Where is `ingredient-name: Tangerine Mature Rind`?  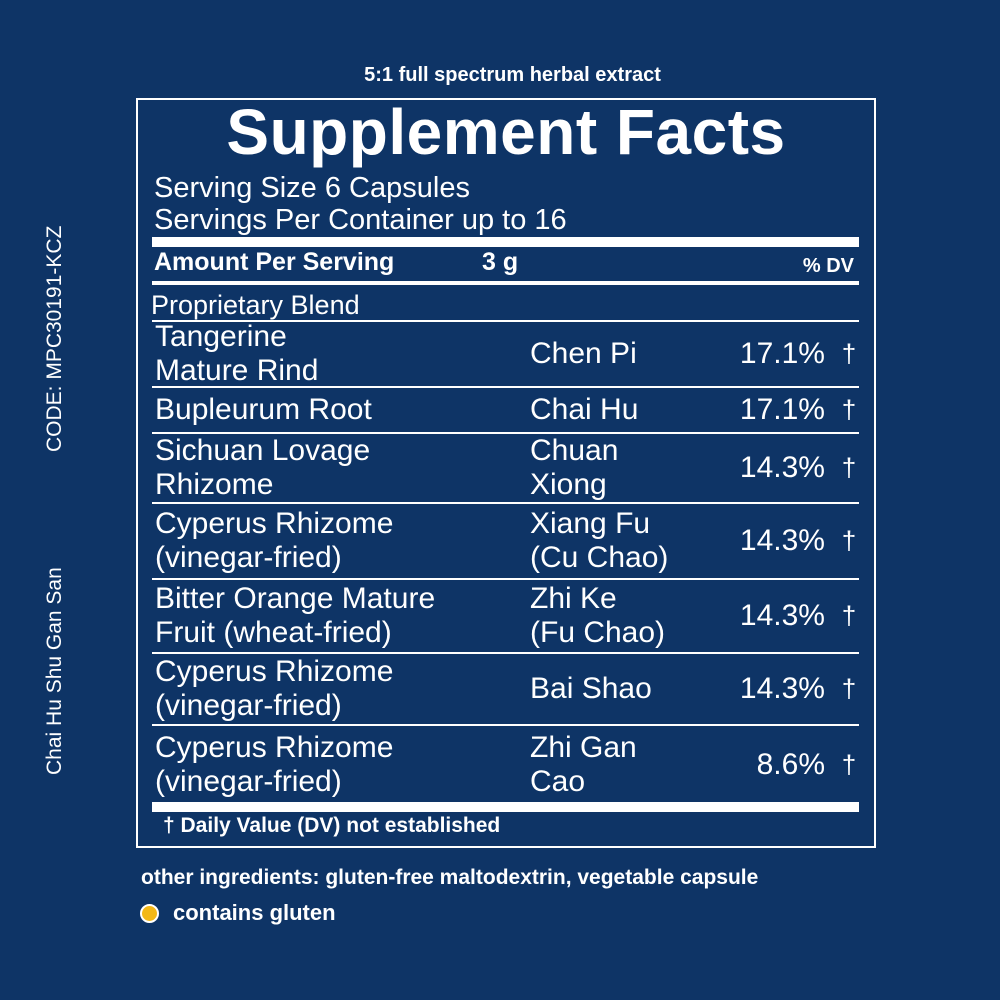 ingredient-name: Tangerine Mature Rind is located at coordinates (237, 353).